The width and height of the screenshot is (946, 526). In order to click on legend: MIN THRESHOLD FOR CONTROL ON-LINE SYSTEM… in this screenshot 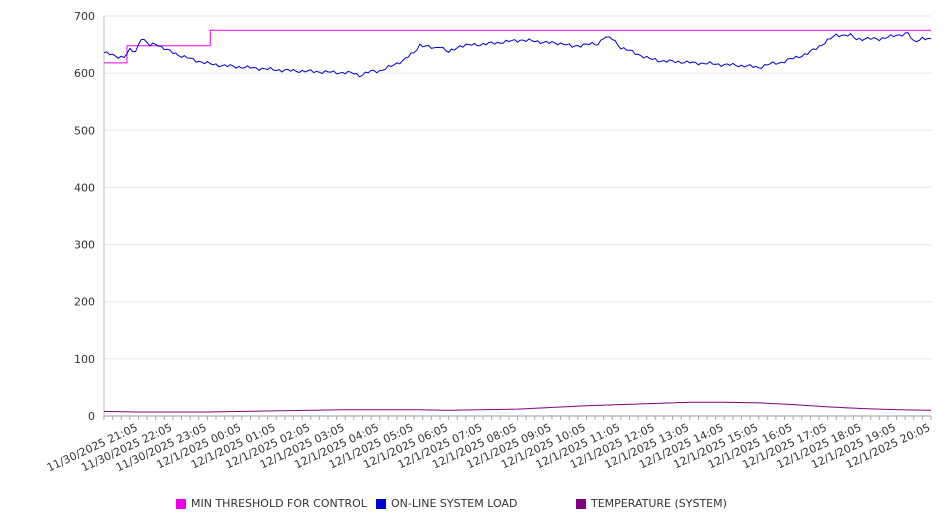, I will do `click(473, 506)`.